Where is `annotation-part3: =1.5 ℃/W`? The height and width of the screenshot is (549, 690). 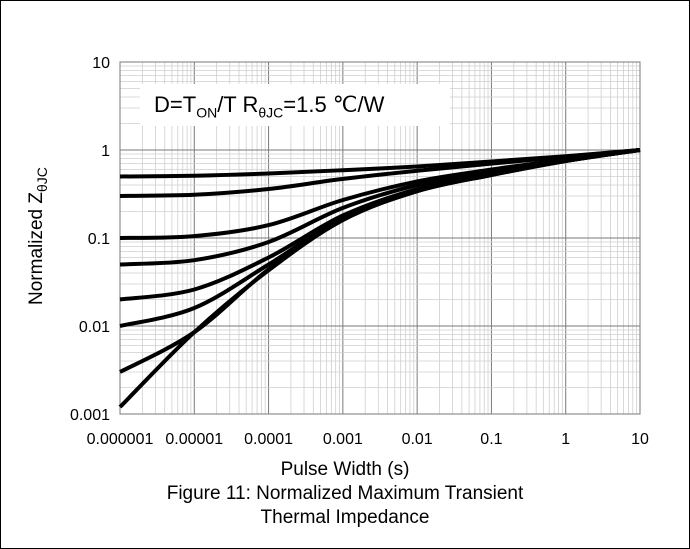 annotation-part3: =1.5 ℃/W is located at coordinates (334, 104).